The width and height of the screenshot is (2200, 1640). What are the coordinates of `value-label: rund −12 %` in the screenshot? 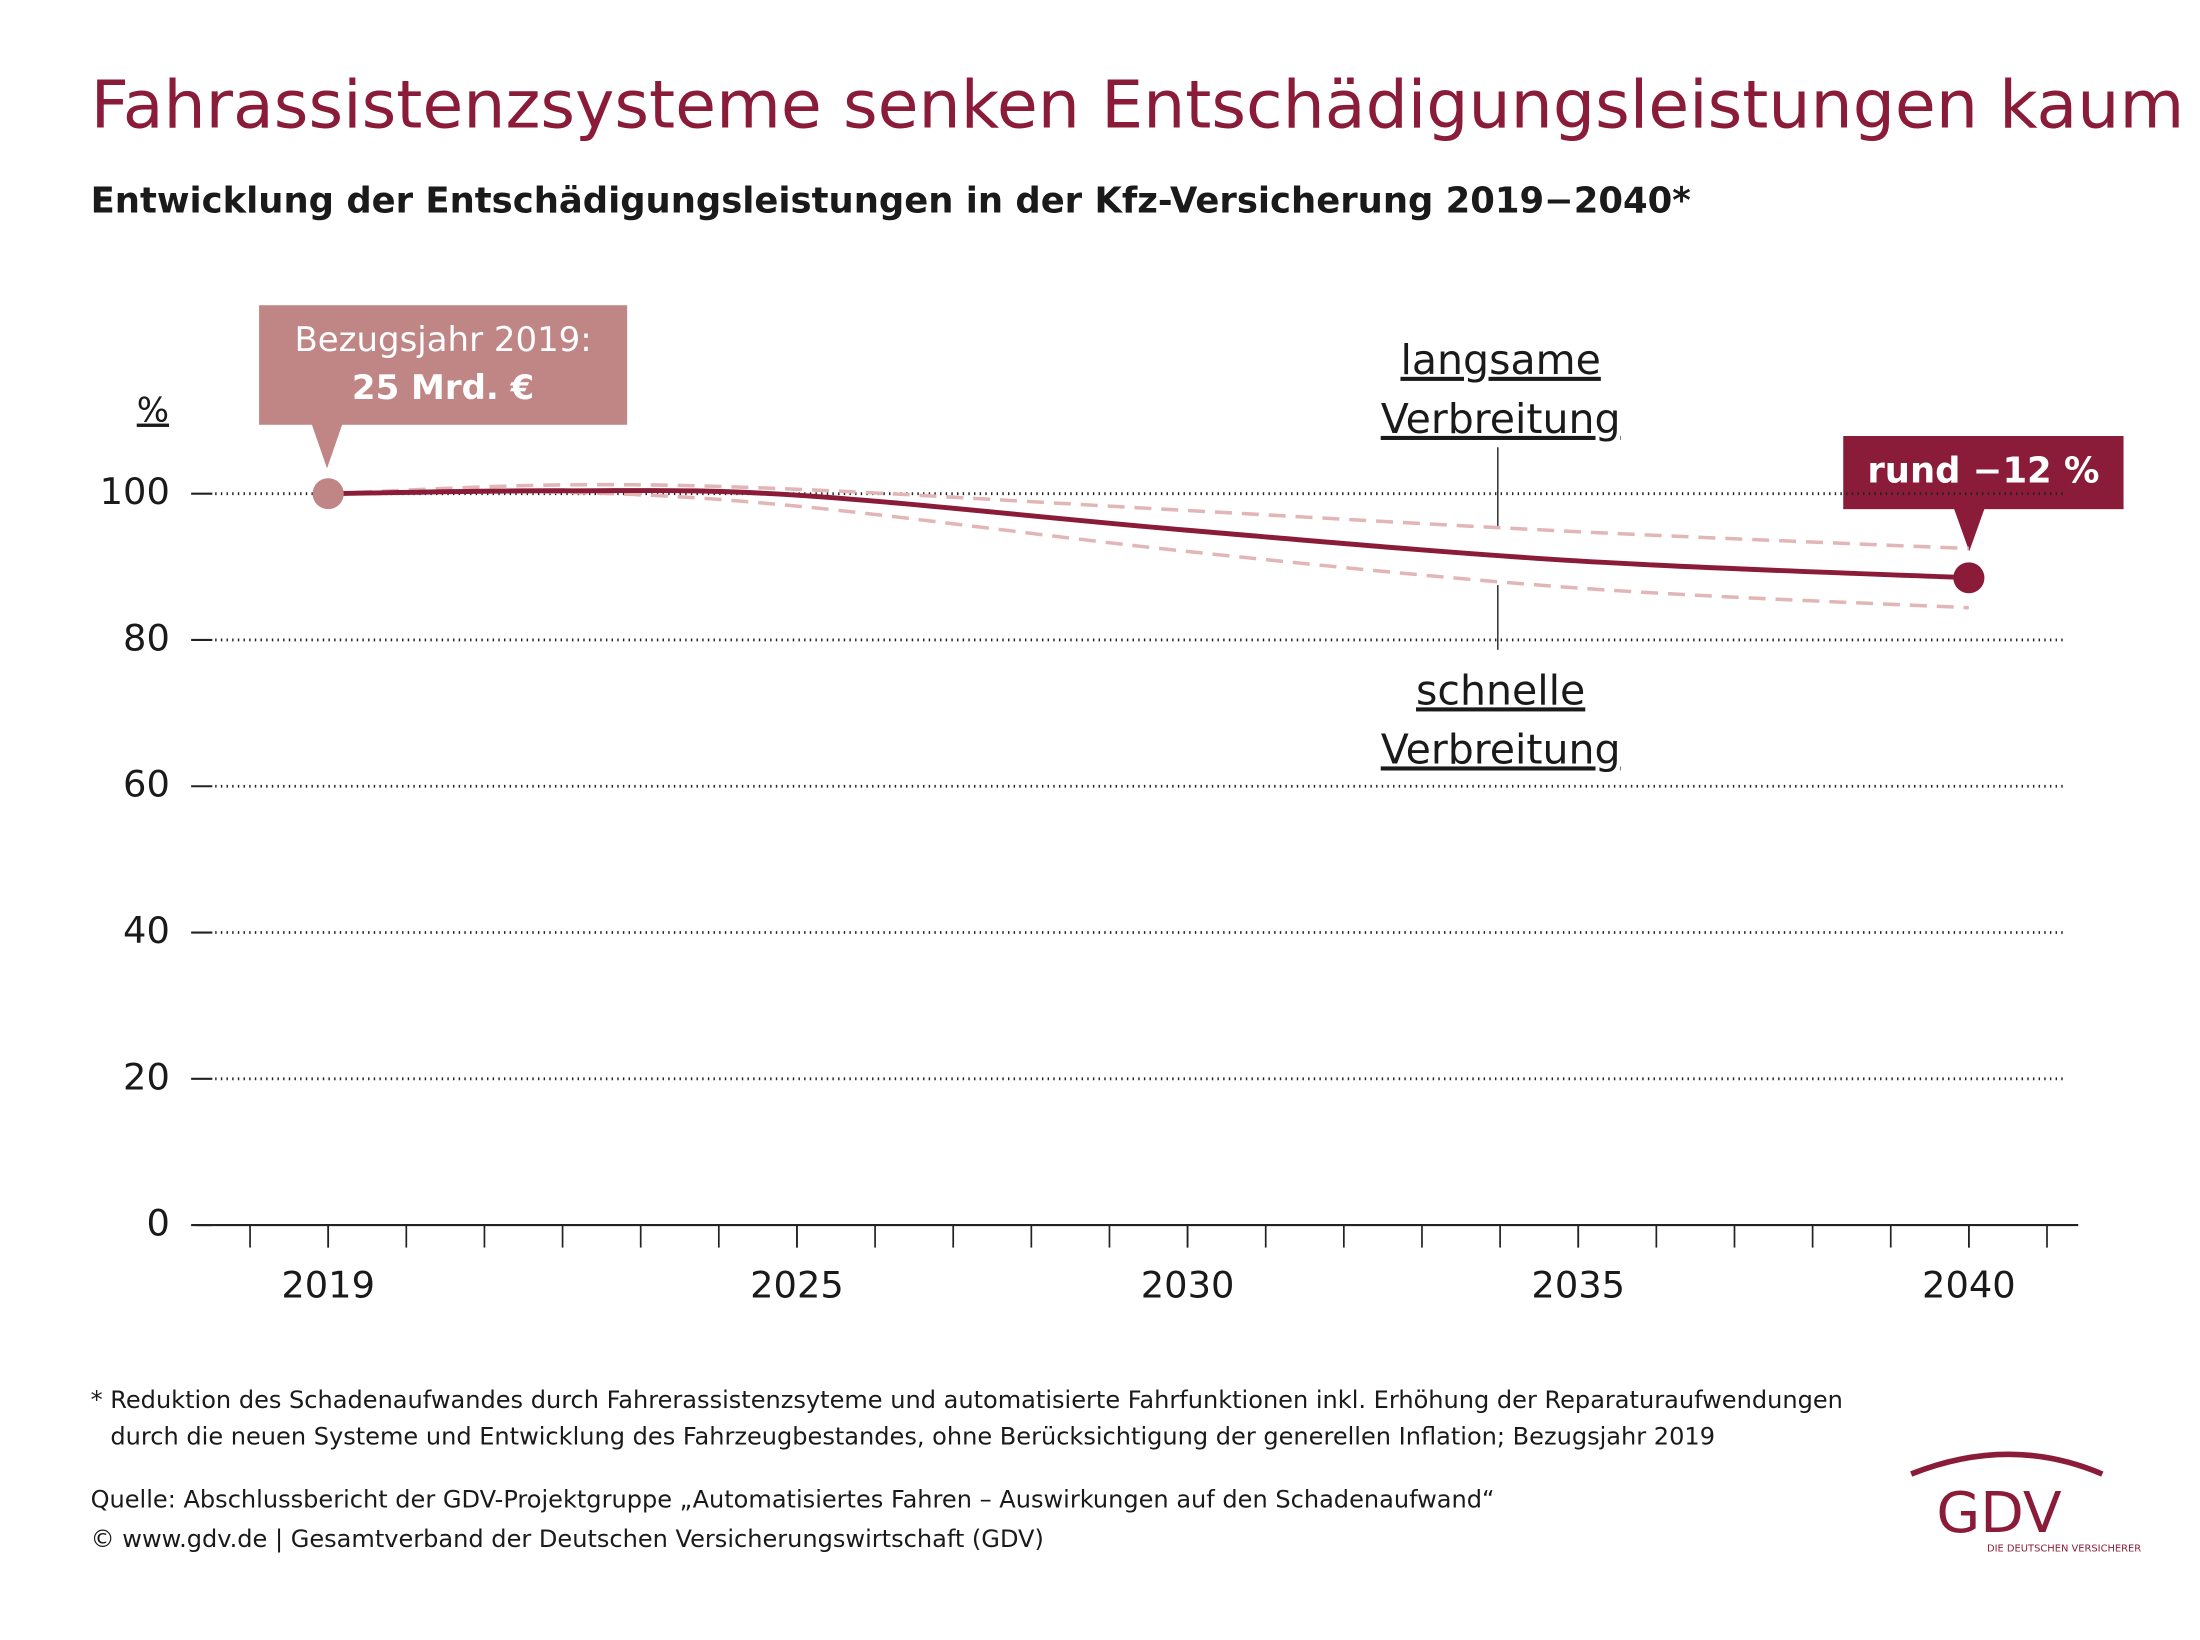 It's located at (1983, 471).